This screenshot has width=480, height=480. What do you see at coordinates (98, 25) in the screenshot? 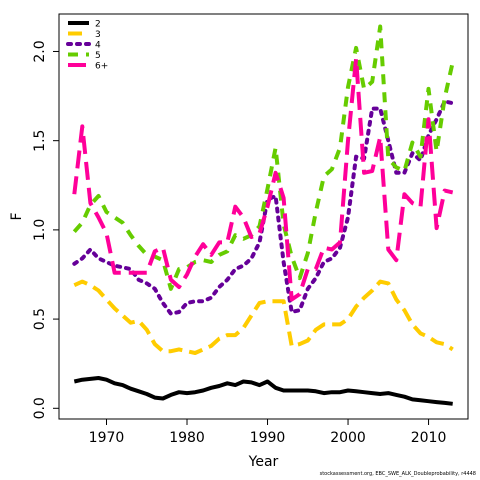
I see `legend-label-1: 2` at bounding box center [98, 25].